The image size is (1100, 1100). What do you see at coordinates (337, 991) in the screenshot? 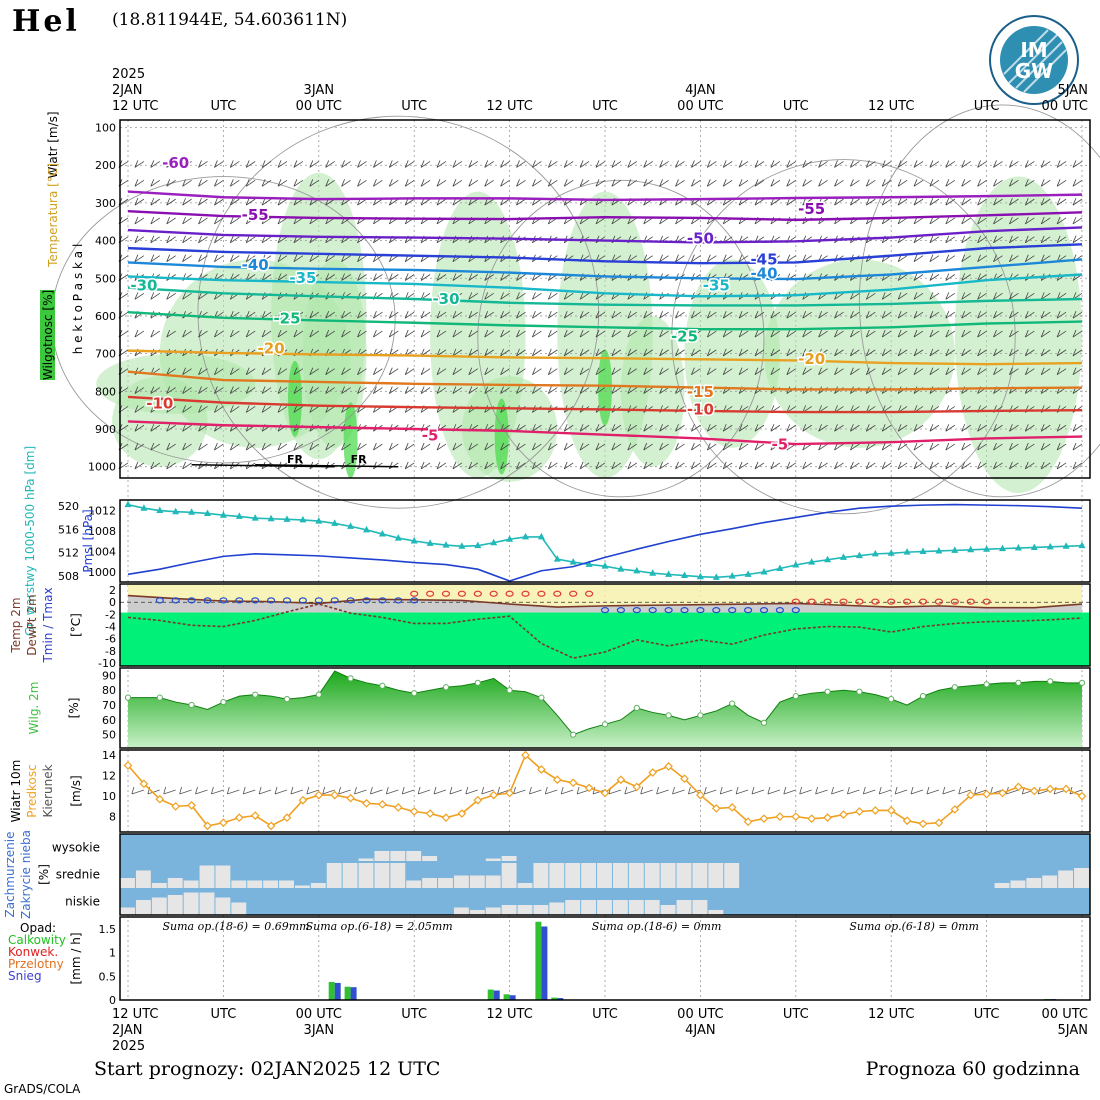
I see `precip-snow-bar` at bounding box center [337, 991].